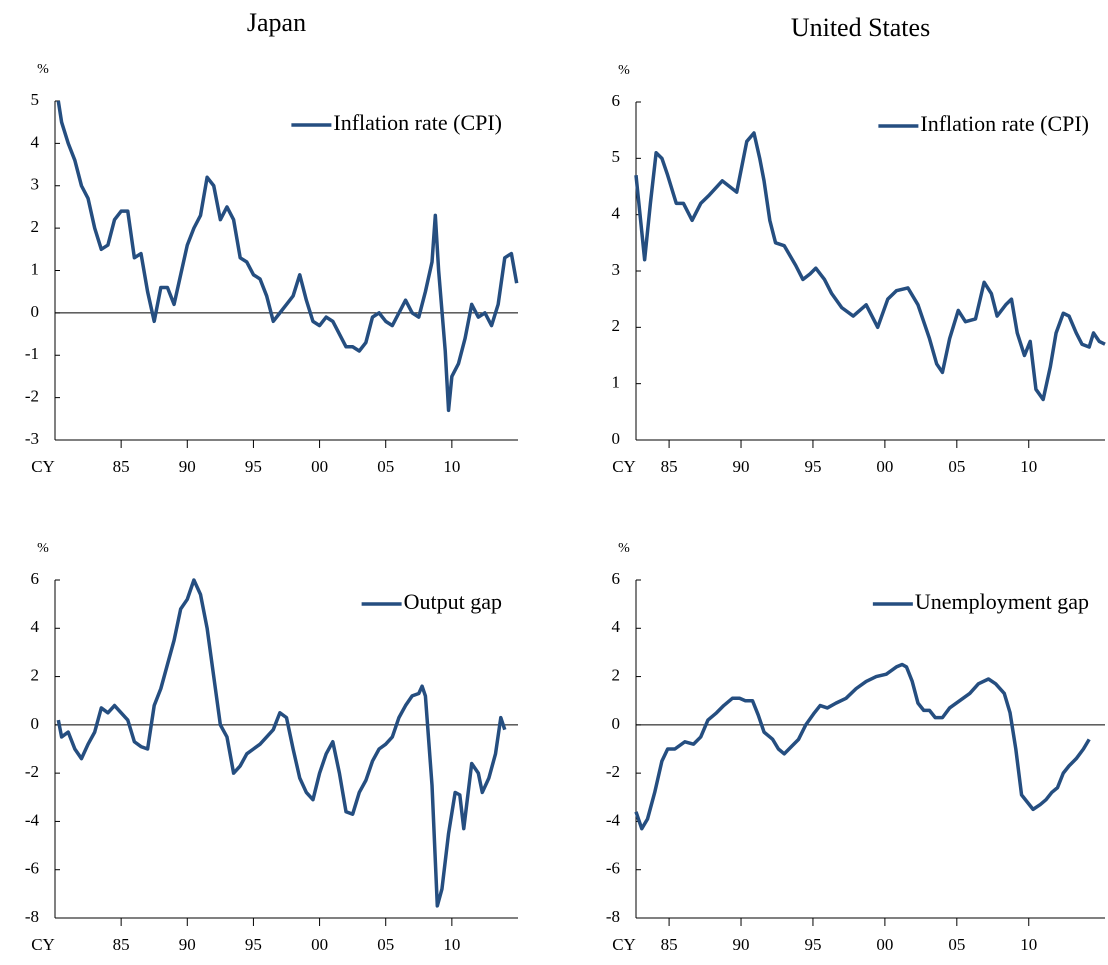 The width and height of the screenshot is (1108, 965). Describe the element at coordinates (860, 27) in the screenshot. I see `panel-title: United States` at that location.